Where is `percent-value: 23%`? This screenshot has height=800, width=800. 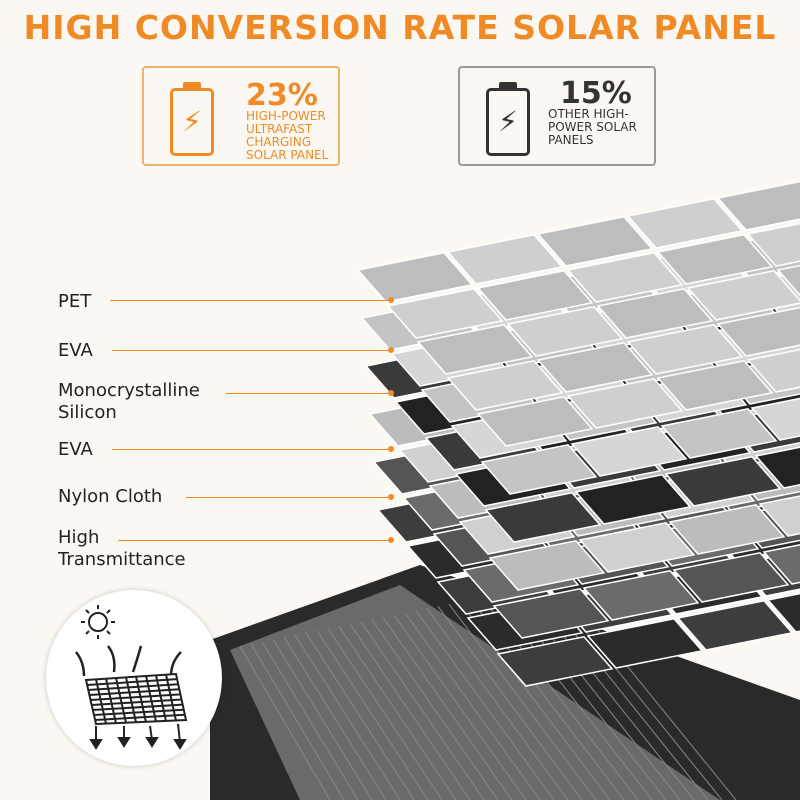 percent-value: 23% is located at coordinates (282, 95).